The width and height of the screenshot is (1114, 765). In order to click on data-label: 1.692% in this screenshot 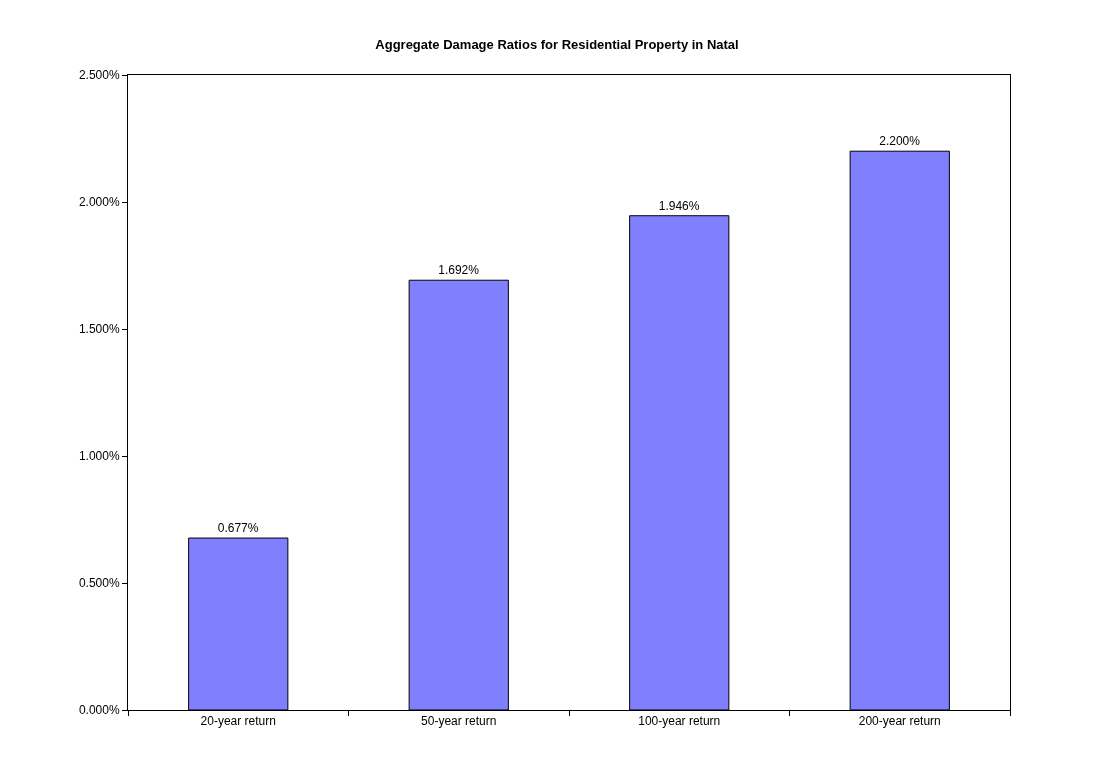, I will do `click(459, 270)`.